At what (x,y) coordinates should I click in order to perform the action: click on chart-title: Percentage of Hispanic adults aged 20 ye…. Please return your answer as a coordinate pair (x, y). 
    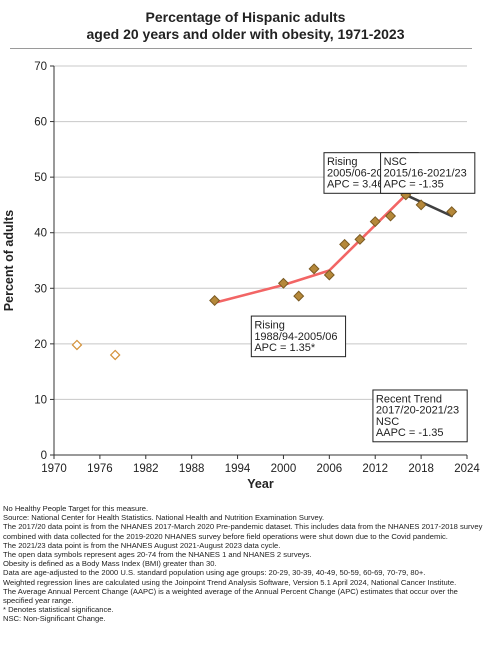
    Looking at the image, I should click on (245, 26).